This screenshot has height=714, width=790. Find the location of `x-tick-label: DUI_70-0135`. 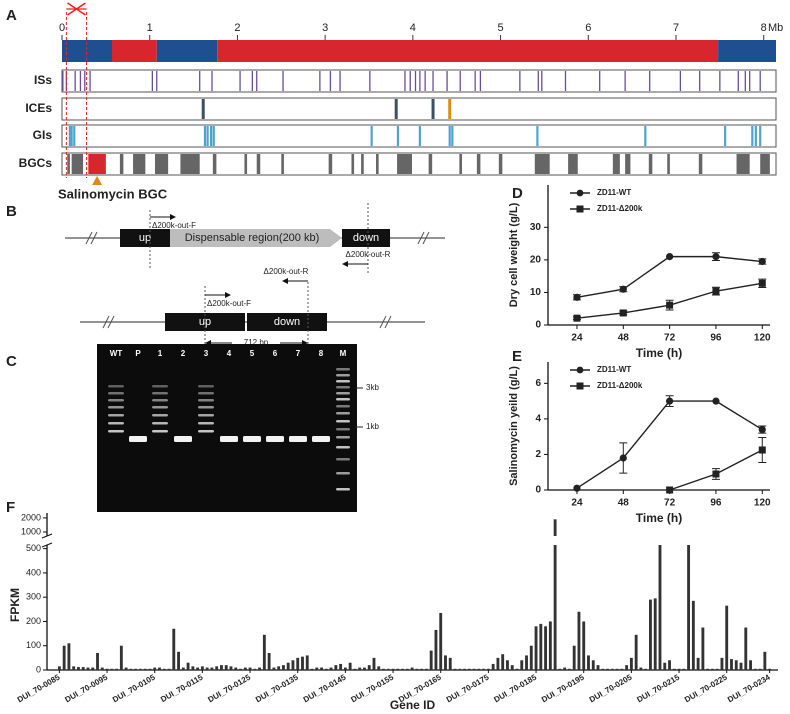

x-tick-label: DUI_70-0135 is located at coordinates (277, 688).